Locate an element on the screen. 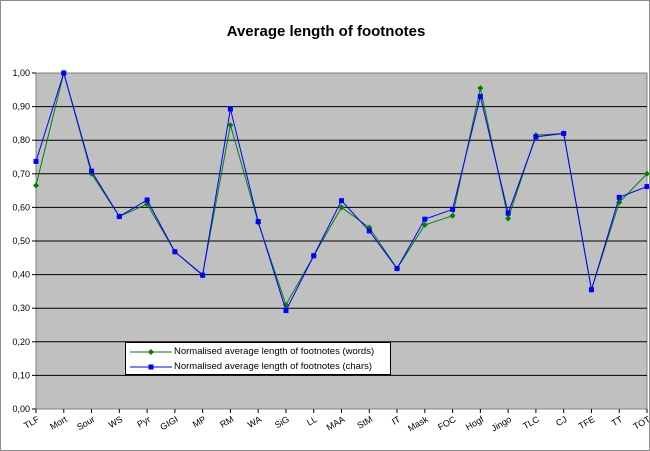 The height and width of the screenshot is (451, 650). x-tick-label: FOC is located at coordinates (447, 423).